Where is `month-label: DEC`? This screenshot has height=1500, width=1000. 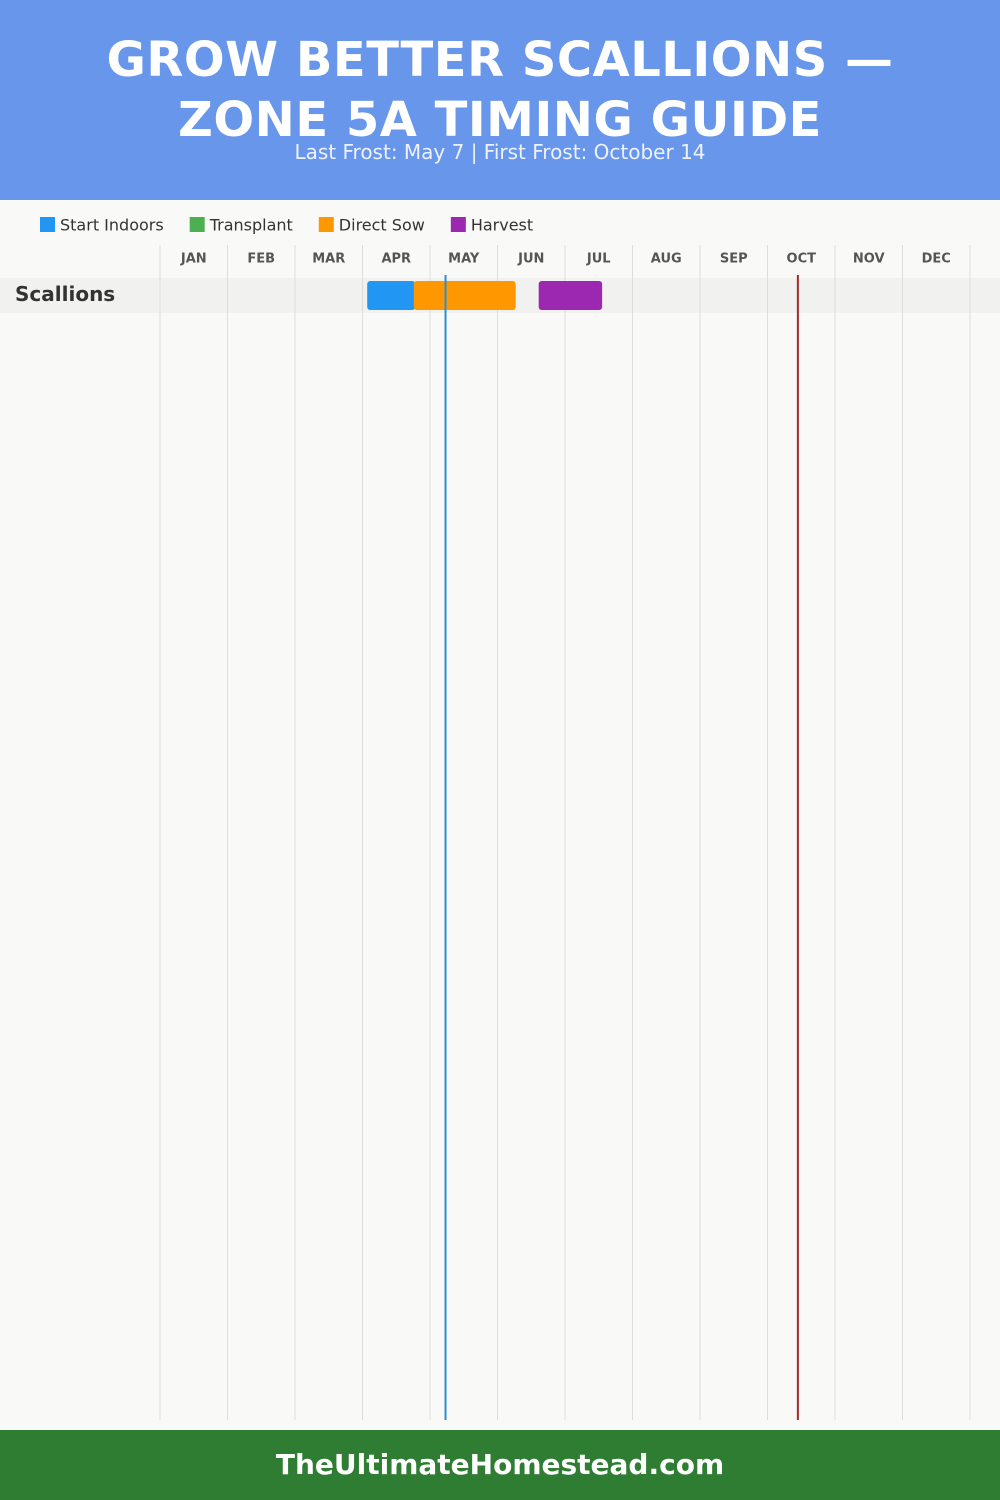 month-label: DEC is located at coordinates (936, 259).